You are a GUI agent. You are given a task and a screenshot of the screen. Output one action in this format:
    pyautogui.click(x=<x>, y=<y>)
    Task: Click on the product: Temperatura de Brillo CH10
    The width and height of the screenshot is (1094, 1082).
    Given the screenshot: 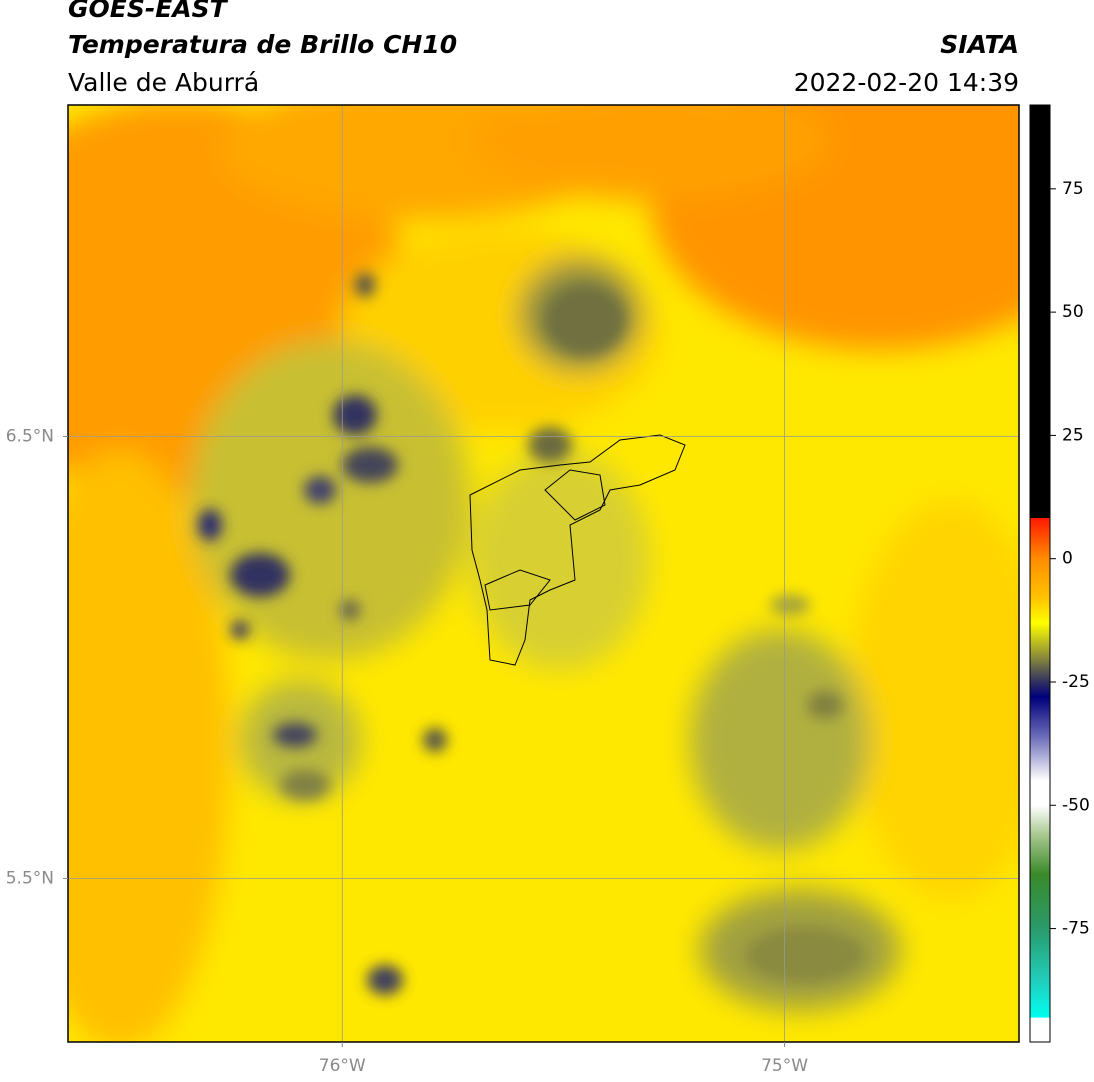 What is the action you would take?
    pyautogui.click(x=262, y=44)
    